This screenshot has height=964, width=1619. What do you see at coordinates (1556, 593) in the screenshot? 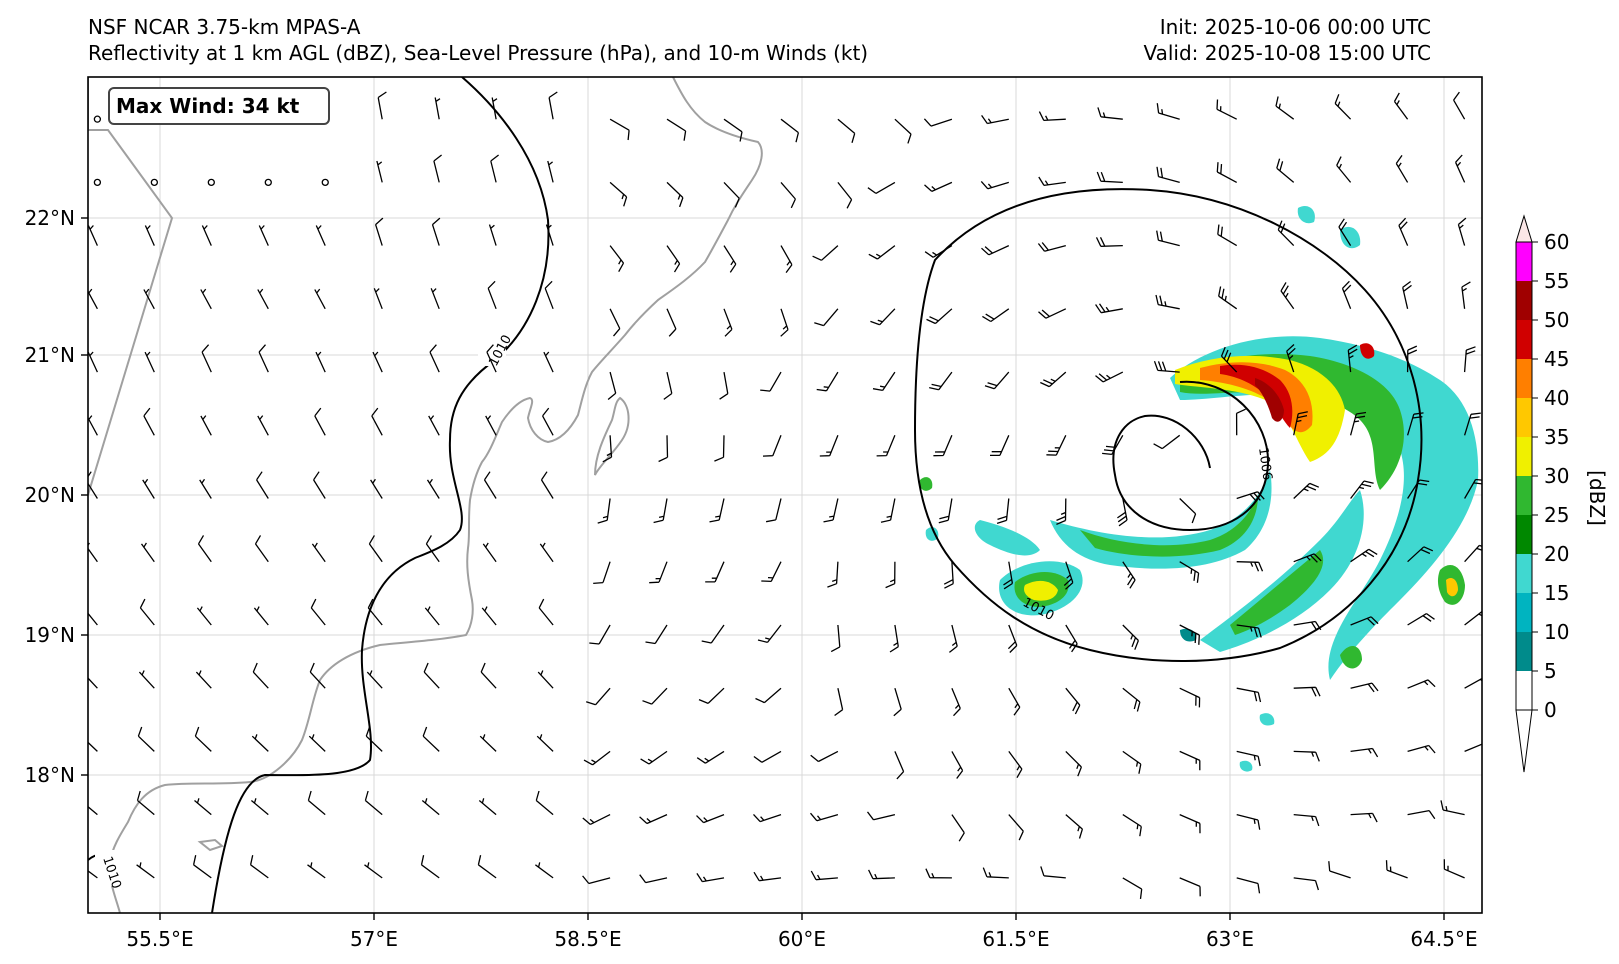
I see `colorbar-tick-label: 15` at bounding box center [1556, 593].